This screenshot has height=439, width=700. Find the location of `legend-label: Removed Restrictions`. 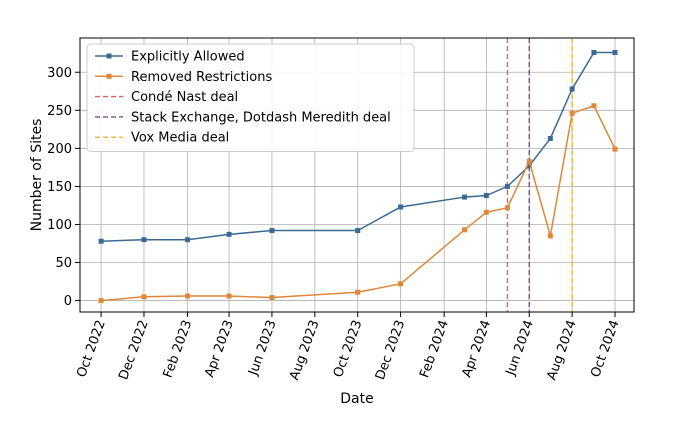

legend-label: Removed Restrictions is located at coordinates (201, 77).